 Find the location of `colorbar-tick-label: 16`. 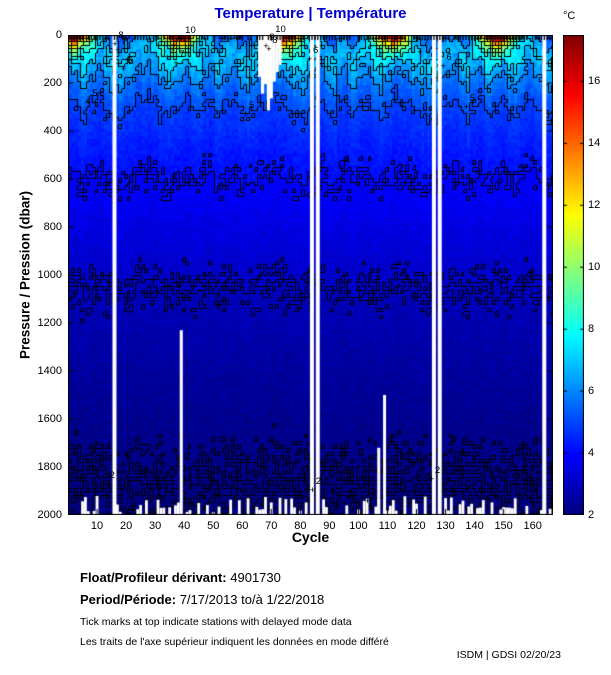

colorbar-tick-label: 16 is located at coordinates (594, 81).